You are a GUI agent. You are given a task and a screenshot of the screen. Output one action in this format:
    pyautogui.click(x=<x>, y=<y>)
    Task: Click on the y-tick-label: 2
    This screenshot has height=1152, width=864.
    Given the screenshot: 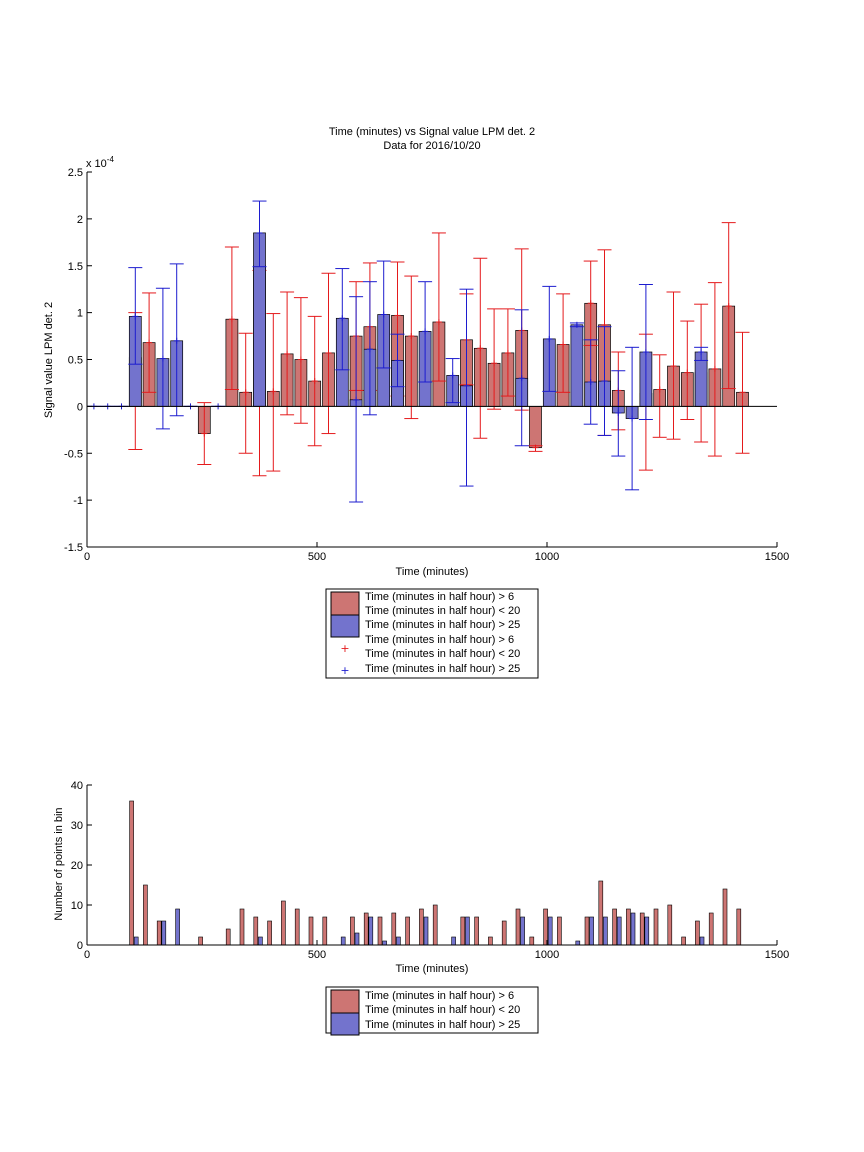 What is the action you would take?
    pyautogui.click(x=80, y=220)
    